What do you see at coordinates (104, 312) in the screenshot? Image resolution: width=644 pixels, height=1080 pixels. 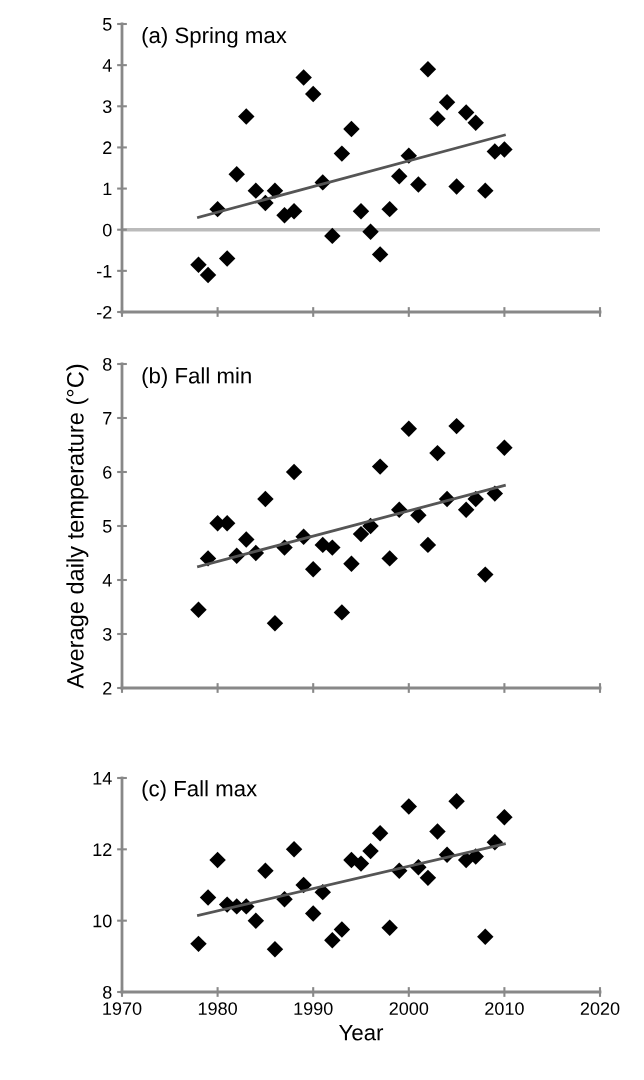 I see `y-tick-label: -2` at bounding box center [104, 312].